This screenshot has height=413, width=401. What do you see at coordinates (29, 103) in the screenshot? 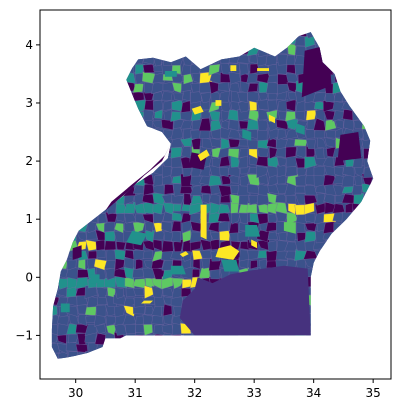
I see `y-tick-label: 3` at bounding box center [29, 103].